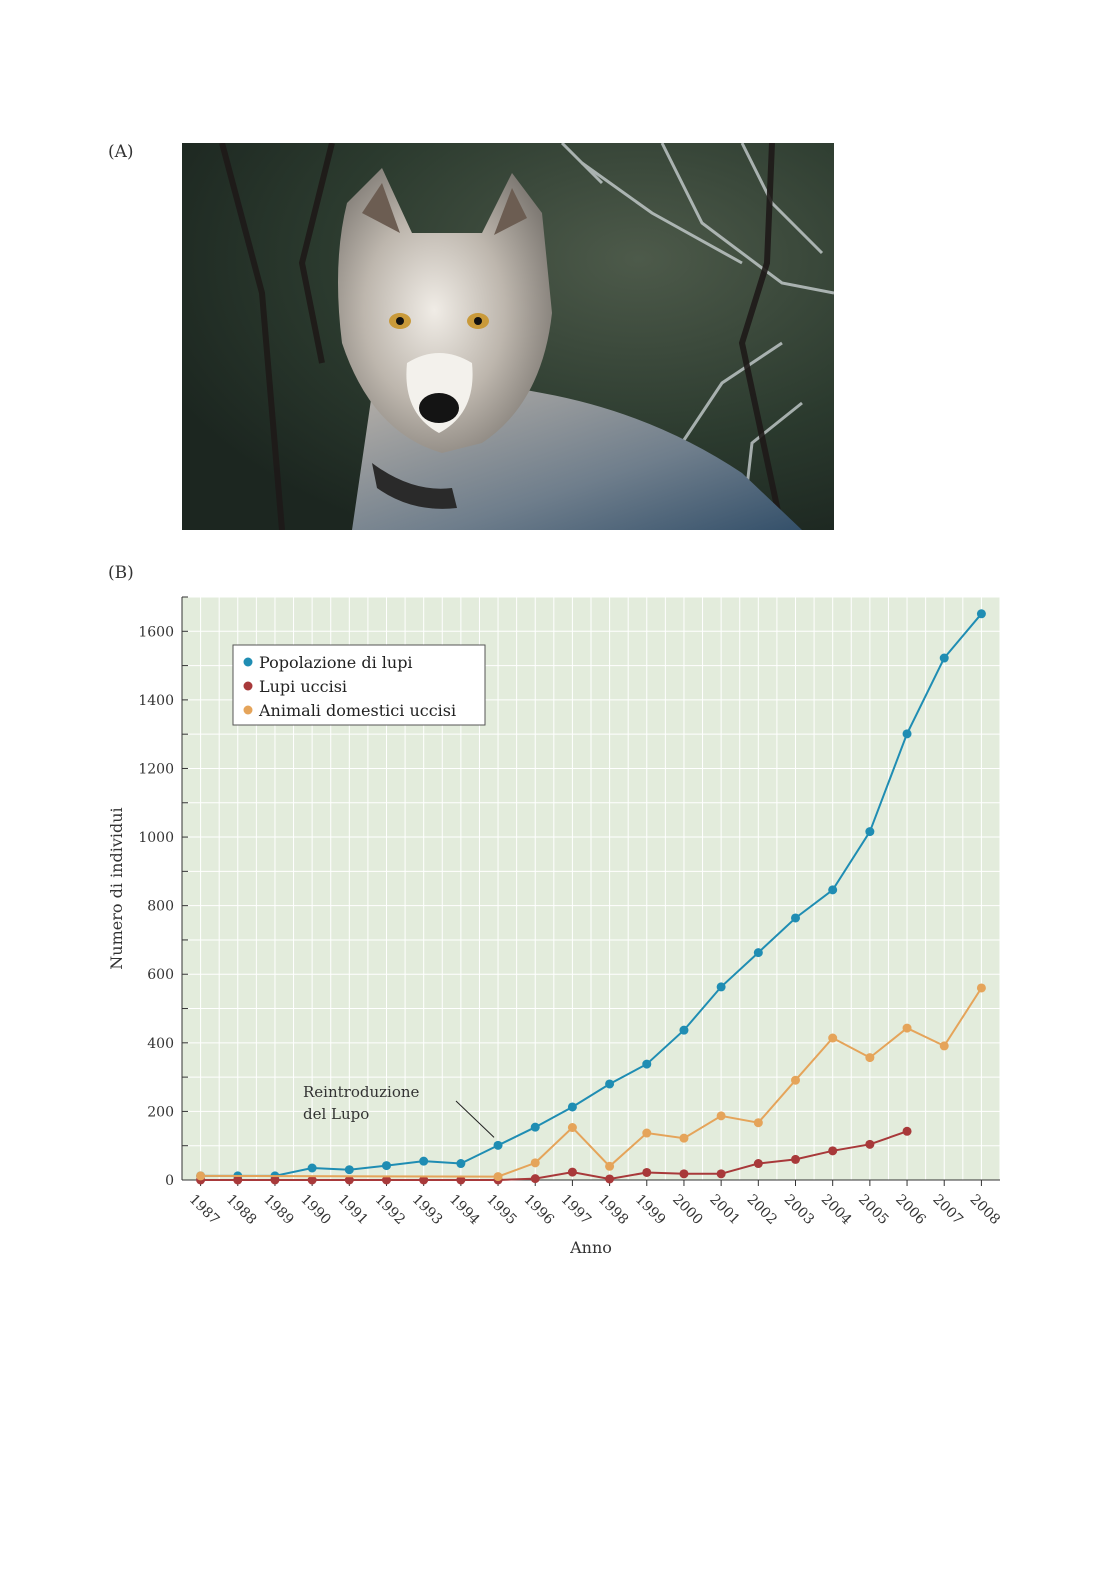 The width and height of the screenshot is (1116, 1579). Describe the element at coordinates (427, 1210) in the screenshot. I see `x-tick-label: 1993` at that location.